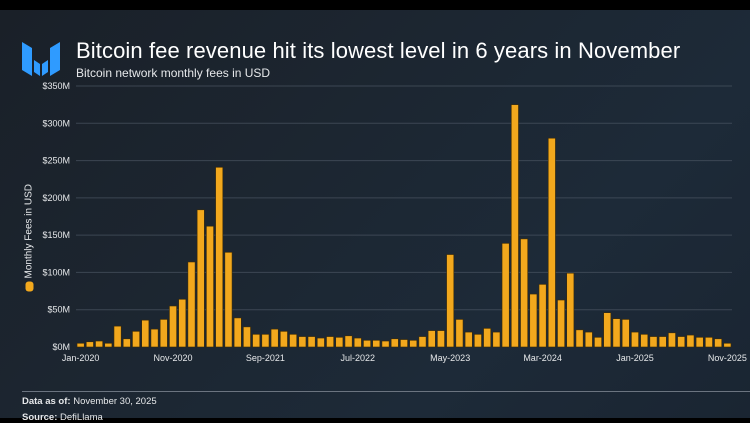 This screenshot has width=750, height=423. Describe the element at coordinates (533, 320) in the screenshot. I see `bar-feb-2024` at that location.